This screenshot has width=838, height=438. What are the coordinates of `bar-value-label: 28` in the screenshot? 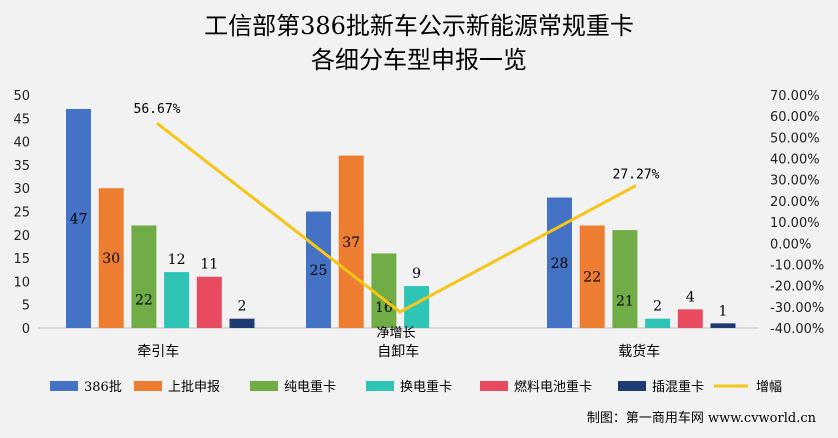 It's located at (560, 264).